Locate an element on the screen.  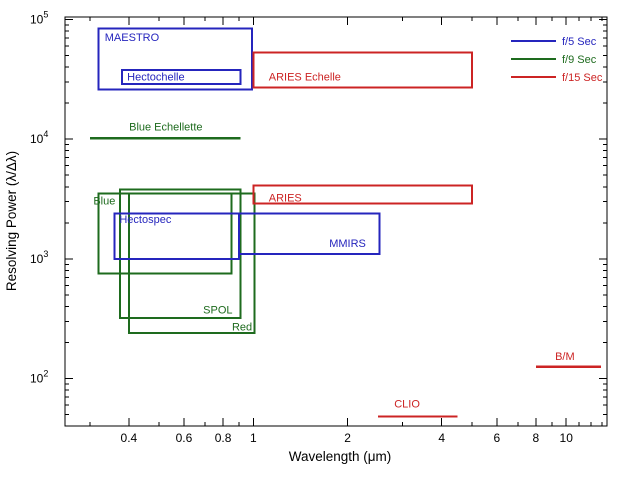
instrument-box-aries-echelle is located at coordinates (363, 70).